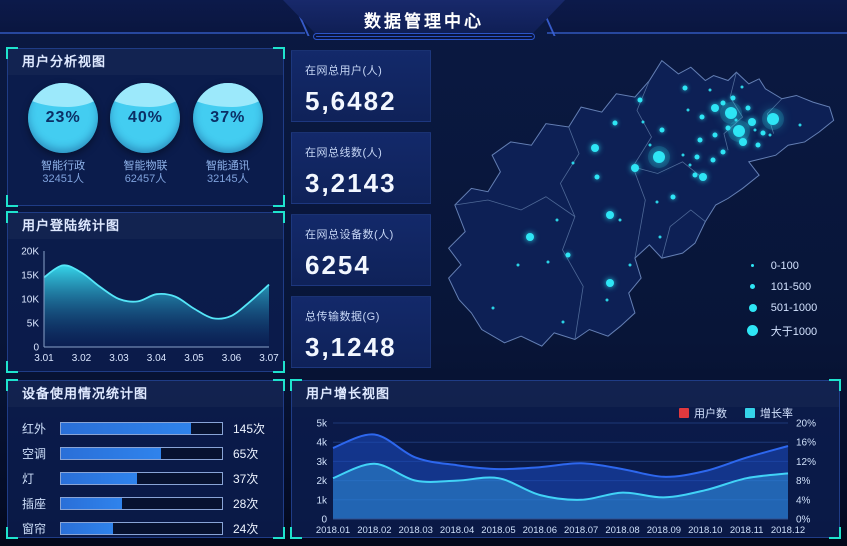 The width and height of the screenshot is (847, 546). I want to click on gauge-percent: 23%, so click(63, 117).